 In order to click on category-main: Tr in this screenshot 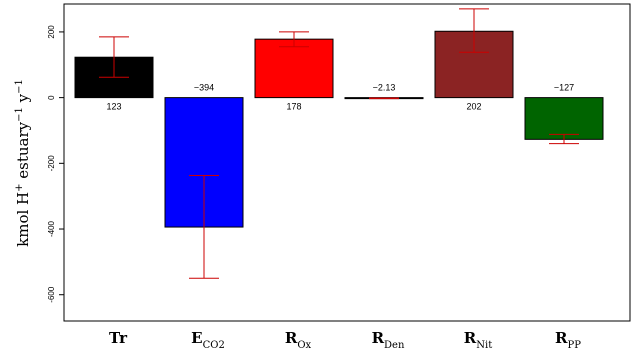, I will do `click(118, 338)`.